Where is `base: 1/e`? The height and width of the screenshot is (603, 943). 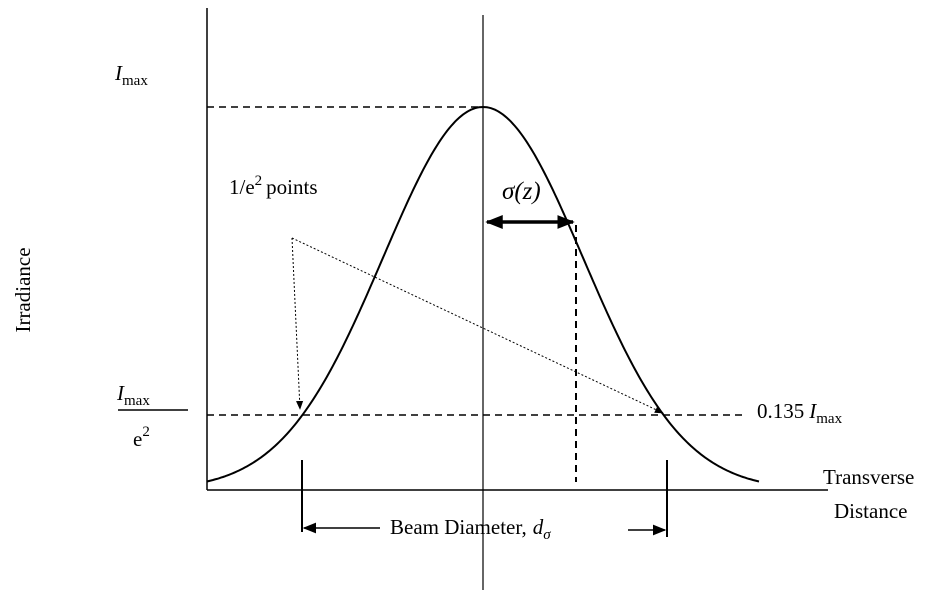 base: 1/e is located at coordinates (242, 187).